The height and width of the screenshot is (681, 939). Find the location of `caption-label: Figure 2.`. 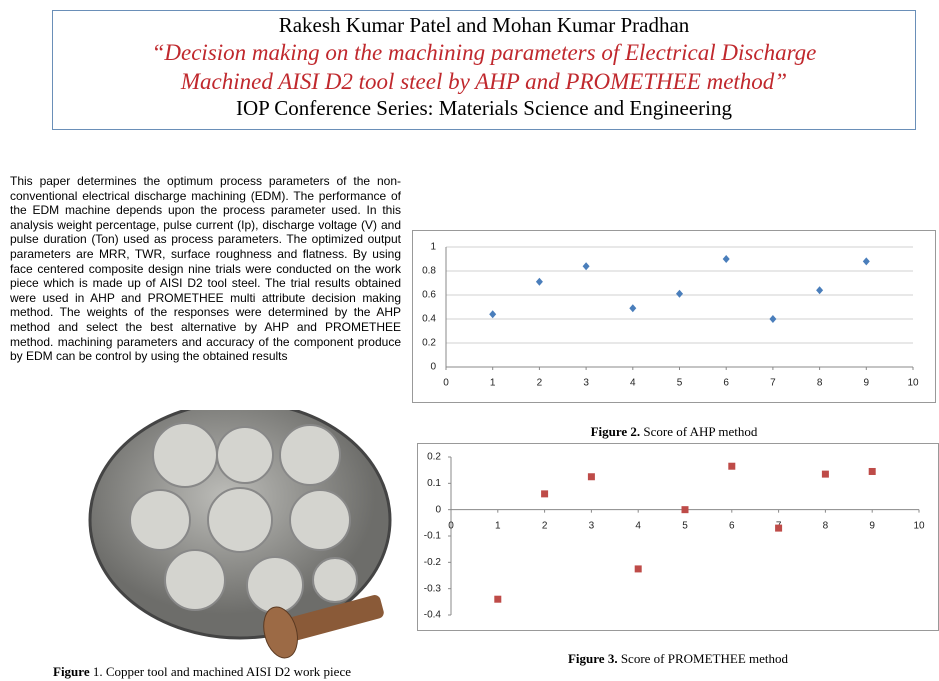

caption-label: Figure 2. is located at coordinates (615, 431).